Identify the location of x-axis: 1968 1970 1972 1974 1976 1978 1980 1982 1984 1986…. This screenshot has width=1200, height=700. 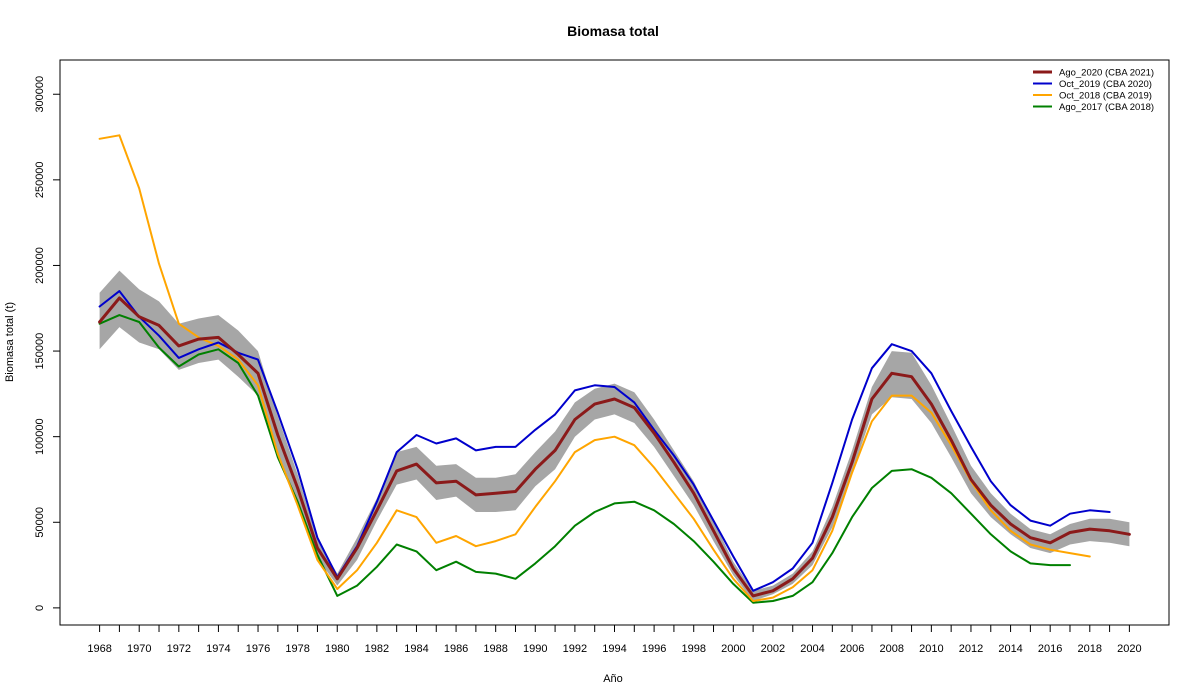
(614, 639).